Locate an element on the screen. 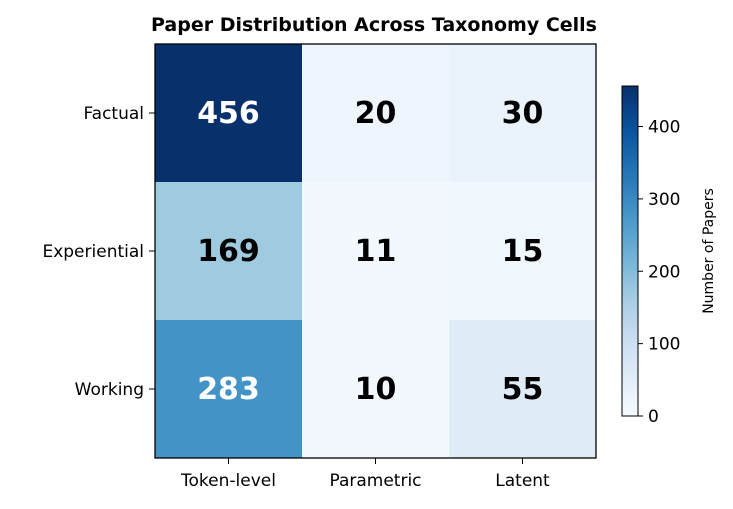 The width and height of the screenshot is (733, 509). y-tick-label: Experiential is located at coordinates (93, 252).